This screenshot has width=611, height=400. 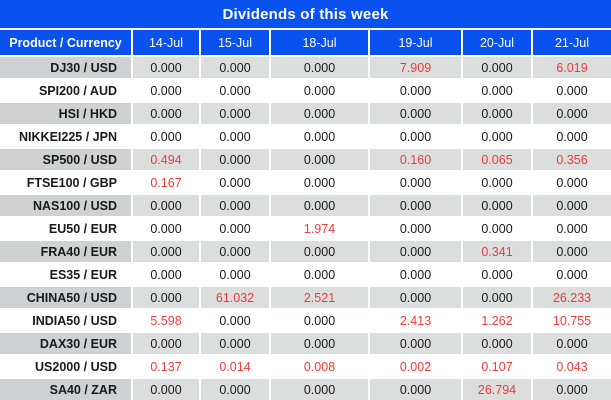 What do you see at coordinates (320, 228) in the screenshot?
I see `dividend-value-cell: 1.974` at bounding box center [320, 228].